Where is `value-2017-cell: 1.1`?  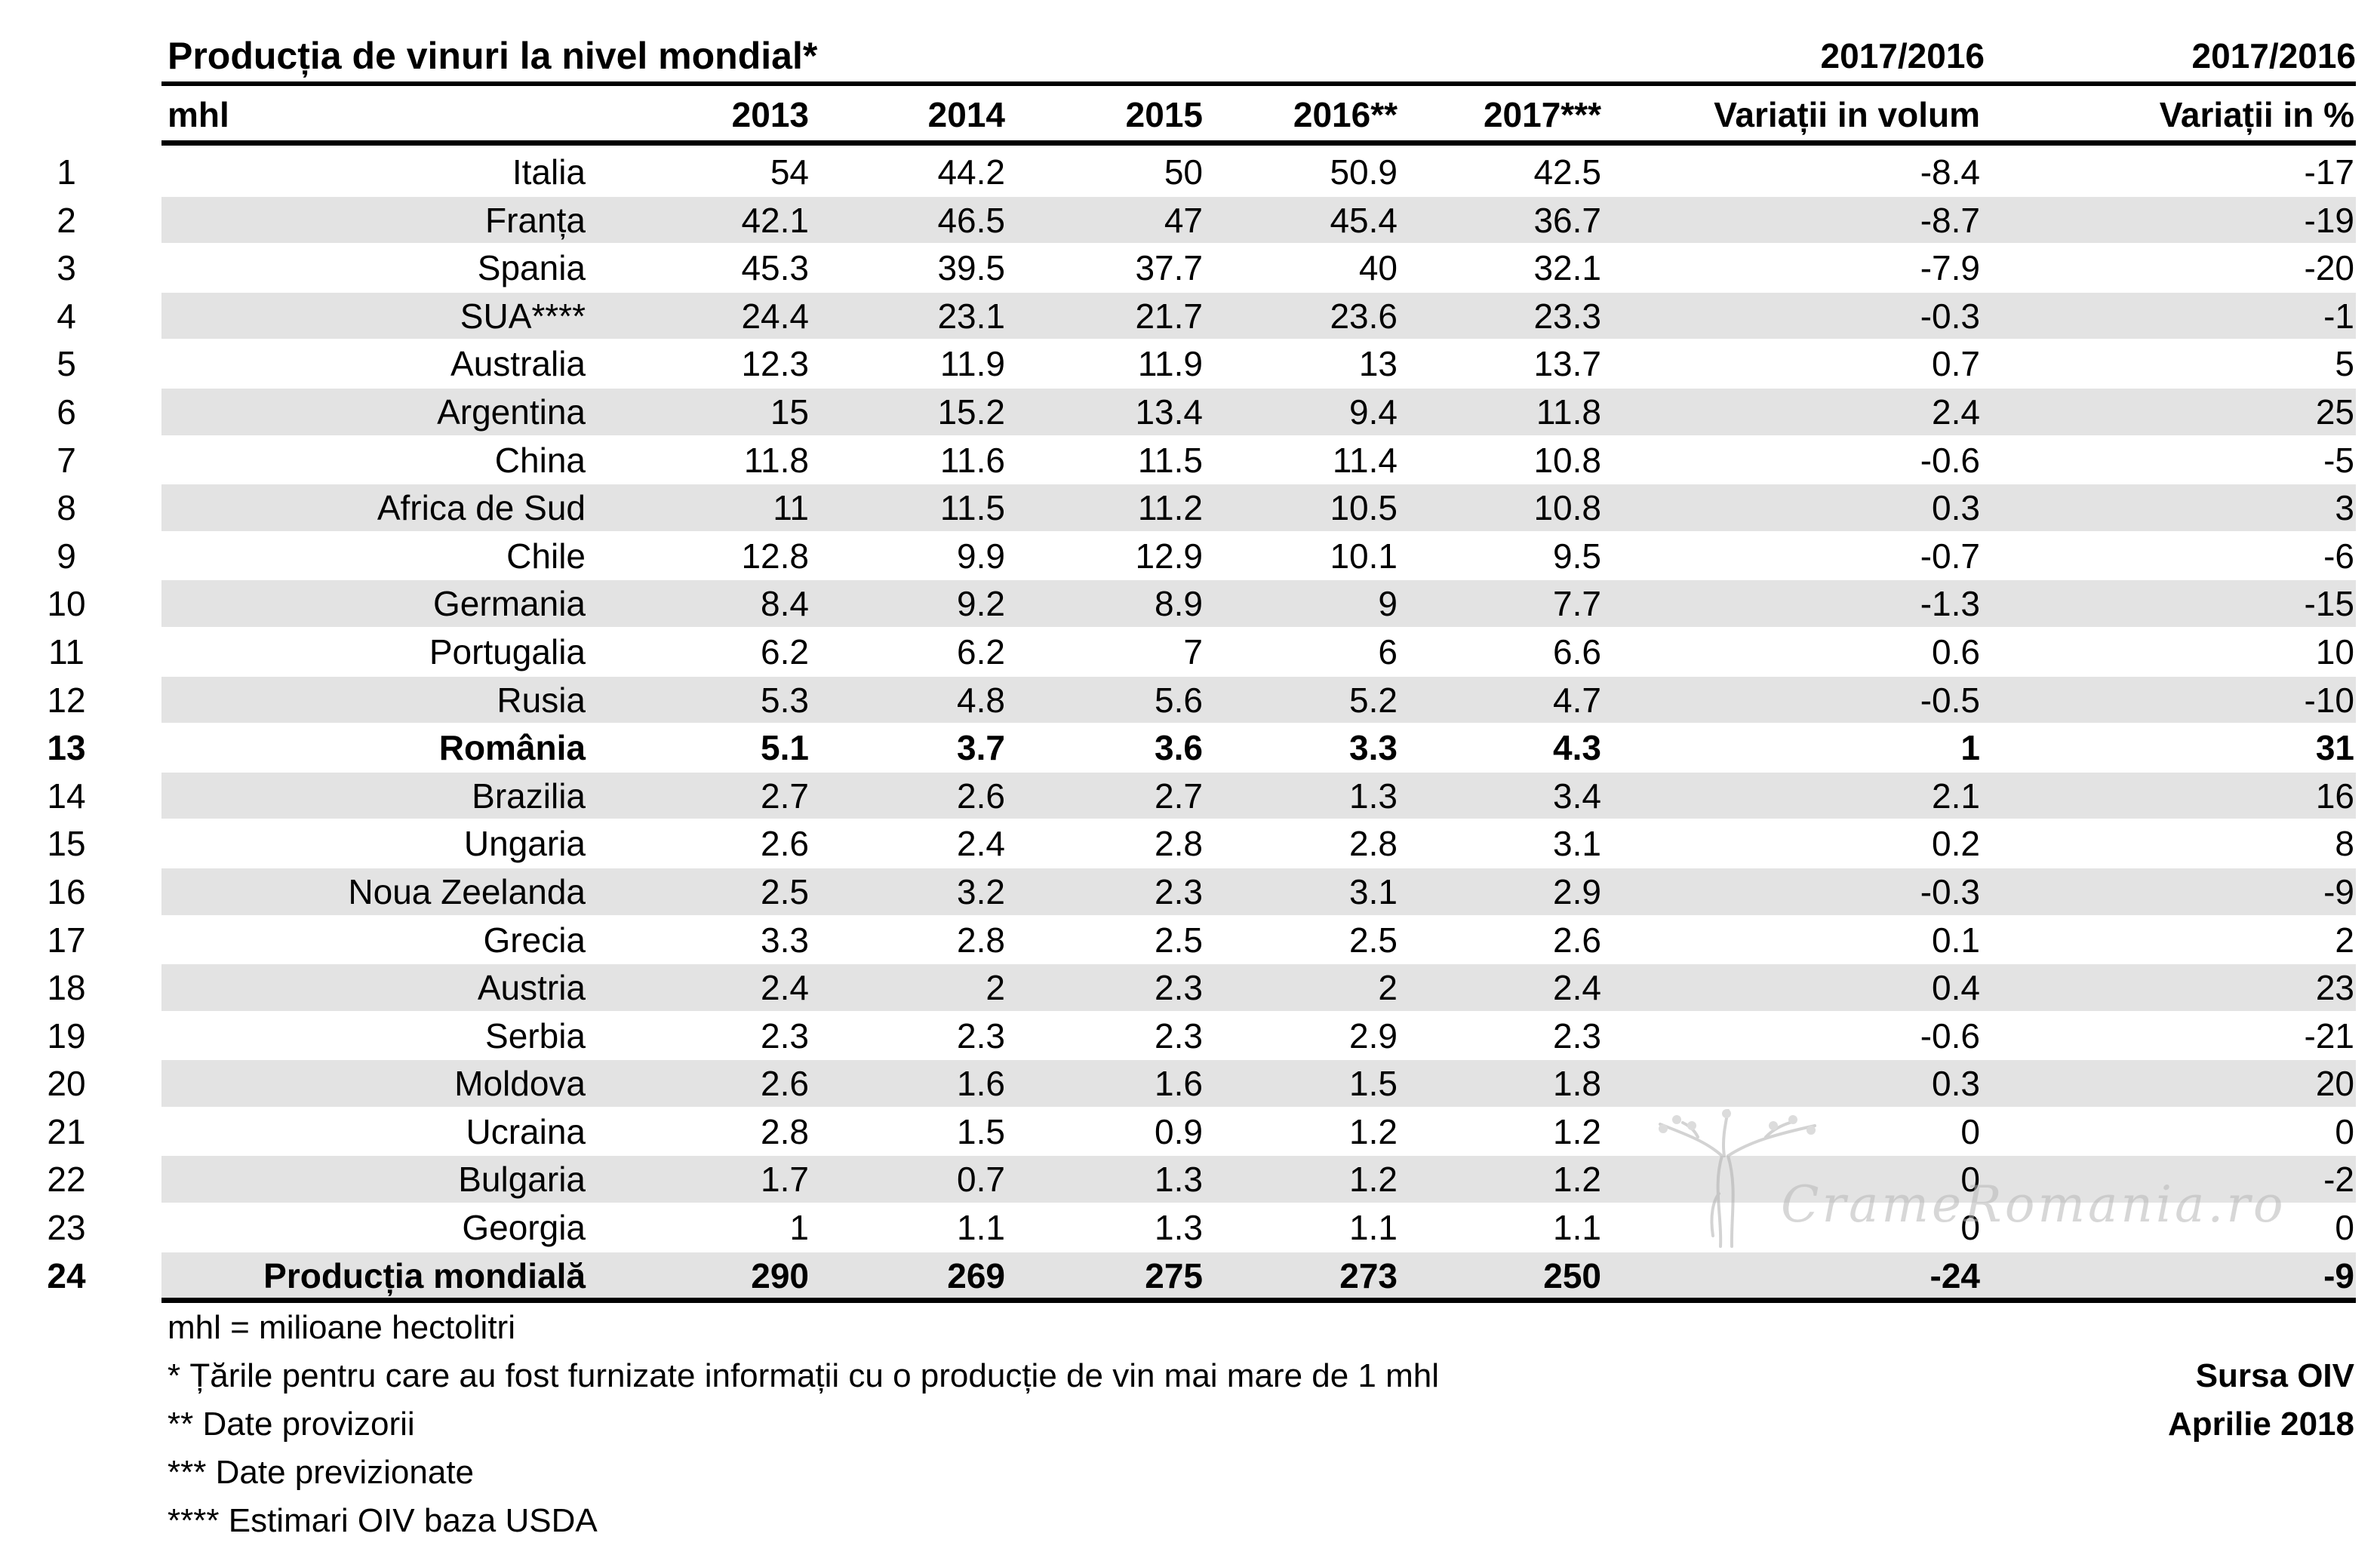 value-2017-cell: 1.1 is located at coordinates (1577, 1228).